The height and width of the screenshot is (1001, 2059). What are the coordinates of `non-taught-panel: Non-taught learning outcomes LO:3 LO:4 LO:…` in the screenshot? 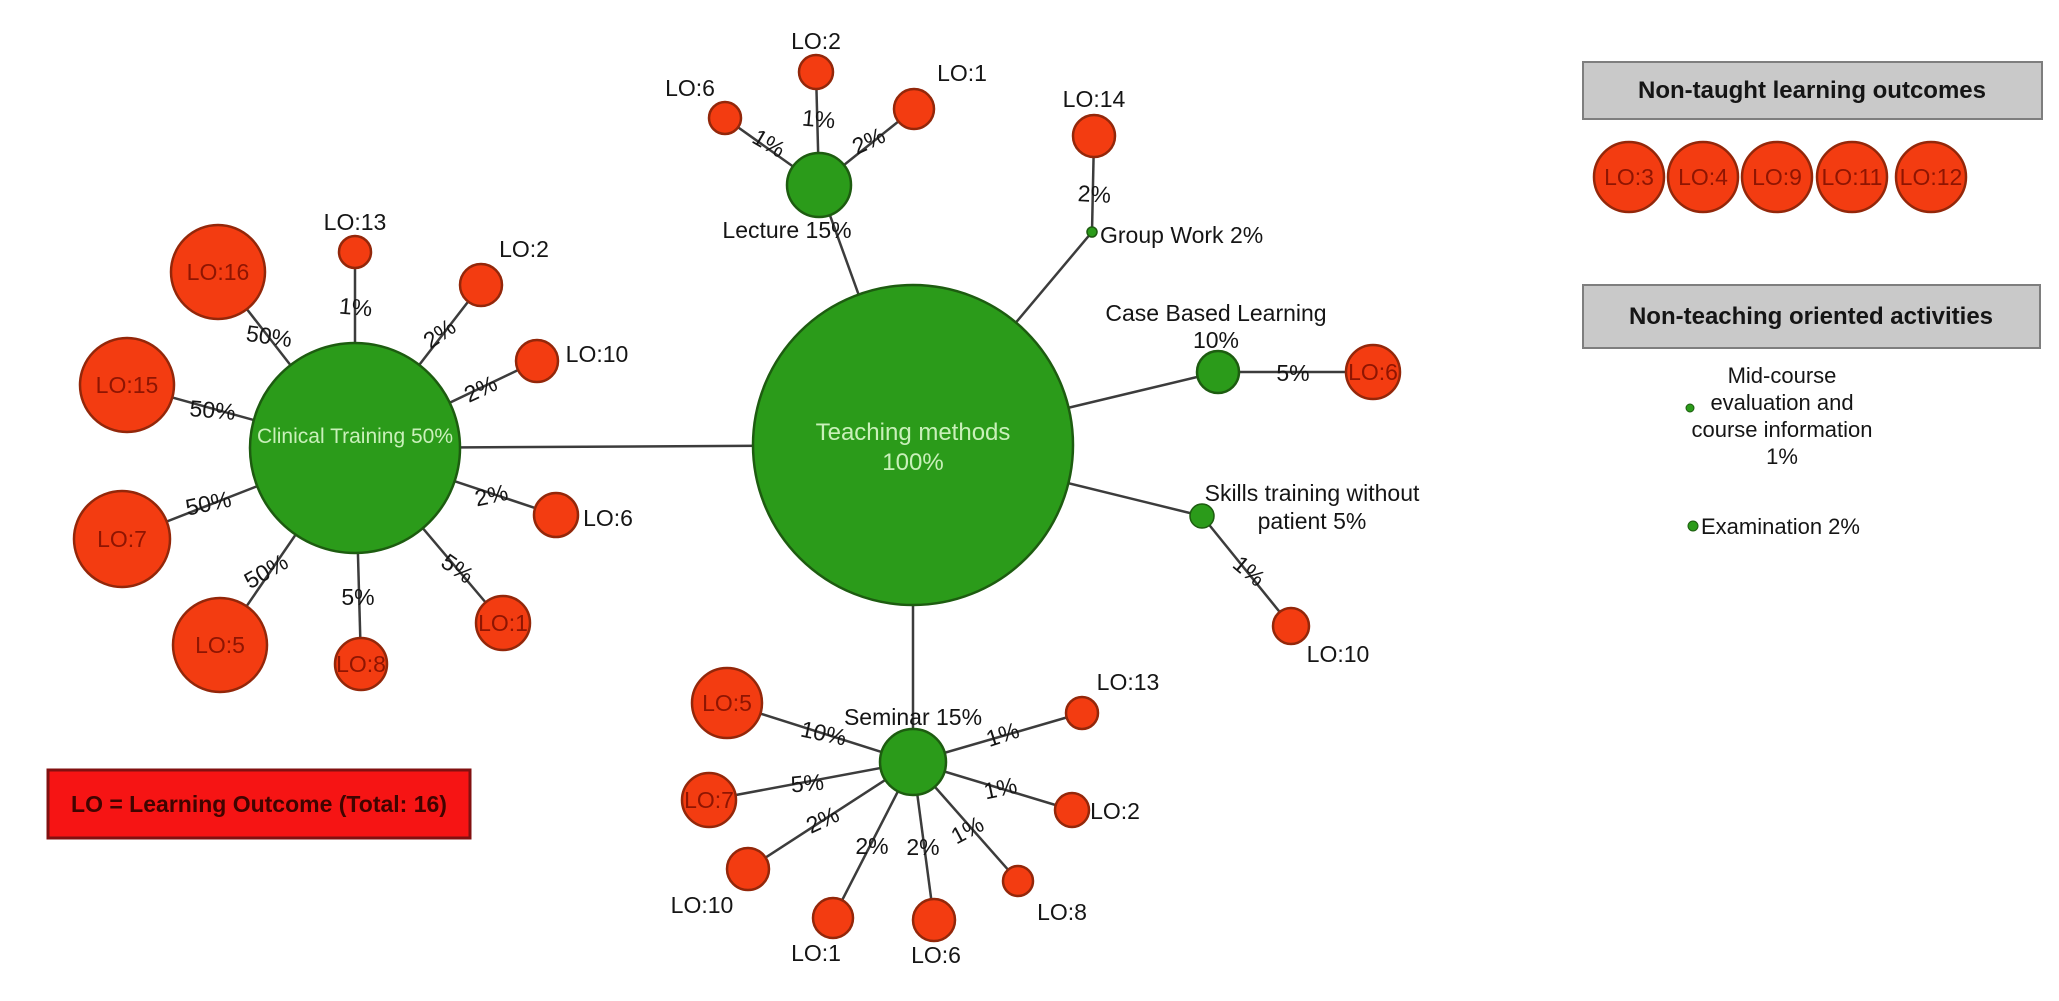 It's located at (1812, 137).